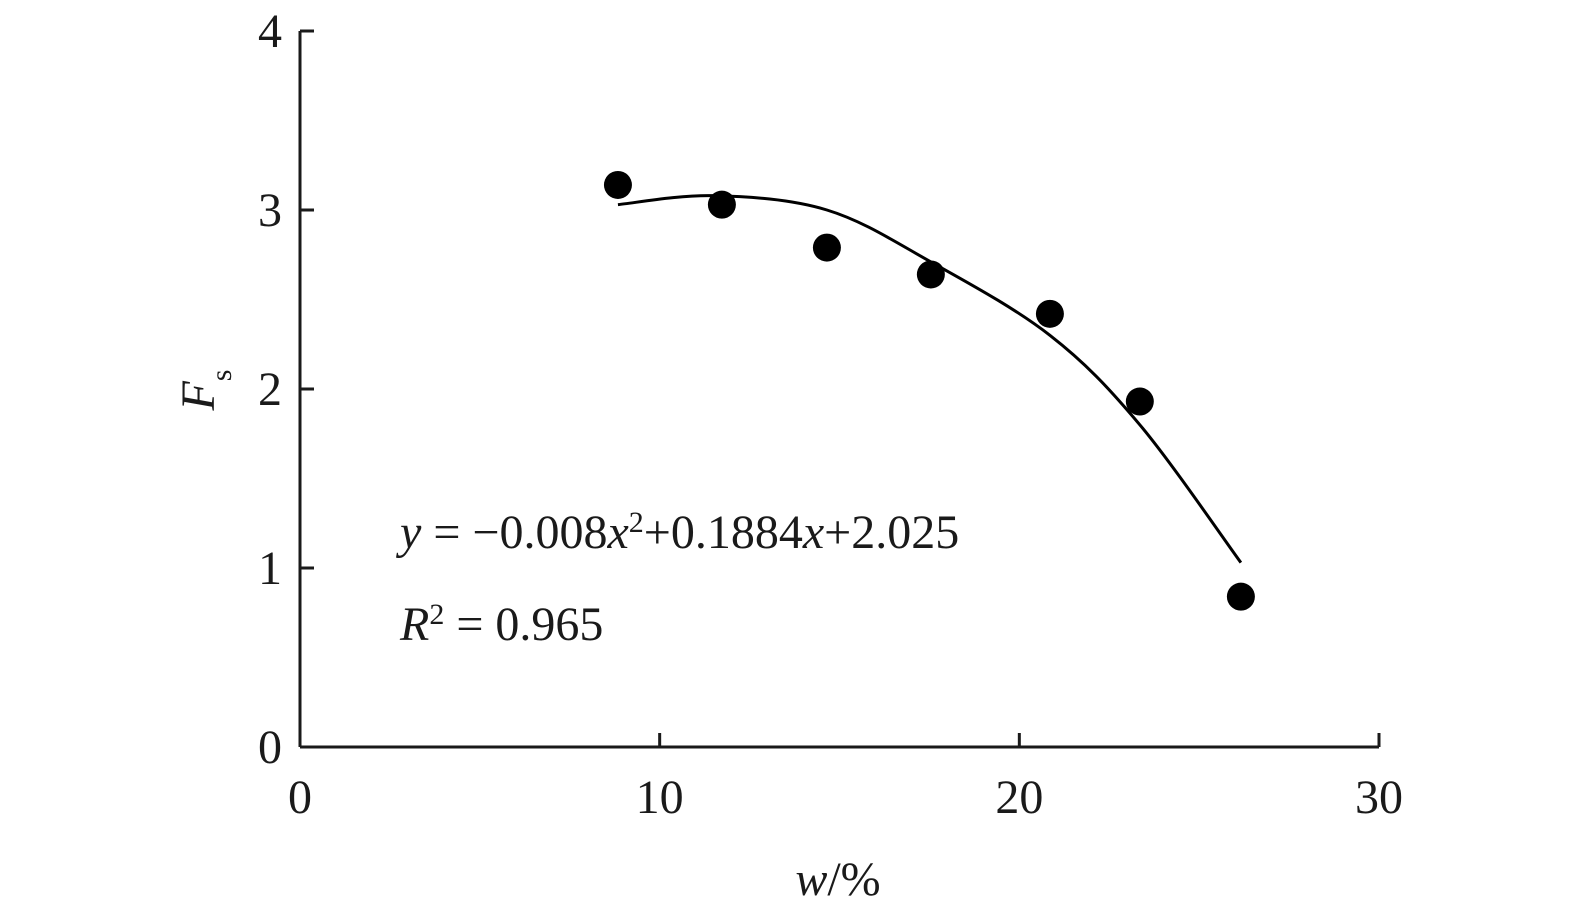 This screenshot has width=1575, height=920. Describe the element at coordinates (514, 532) in the screenshot. I see `text-part: = −0.008` at that location.